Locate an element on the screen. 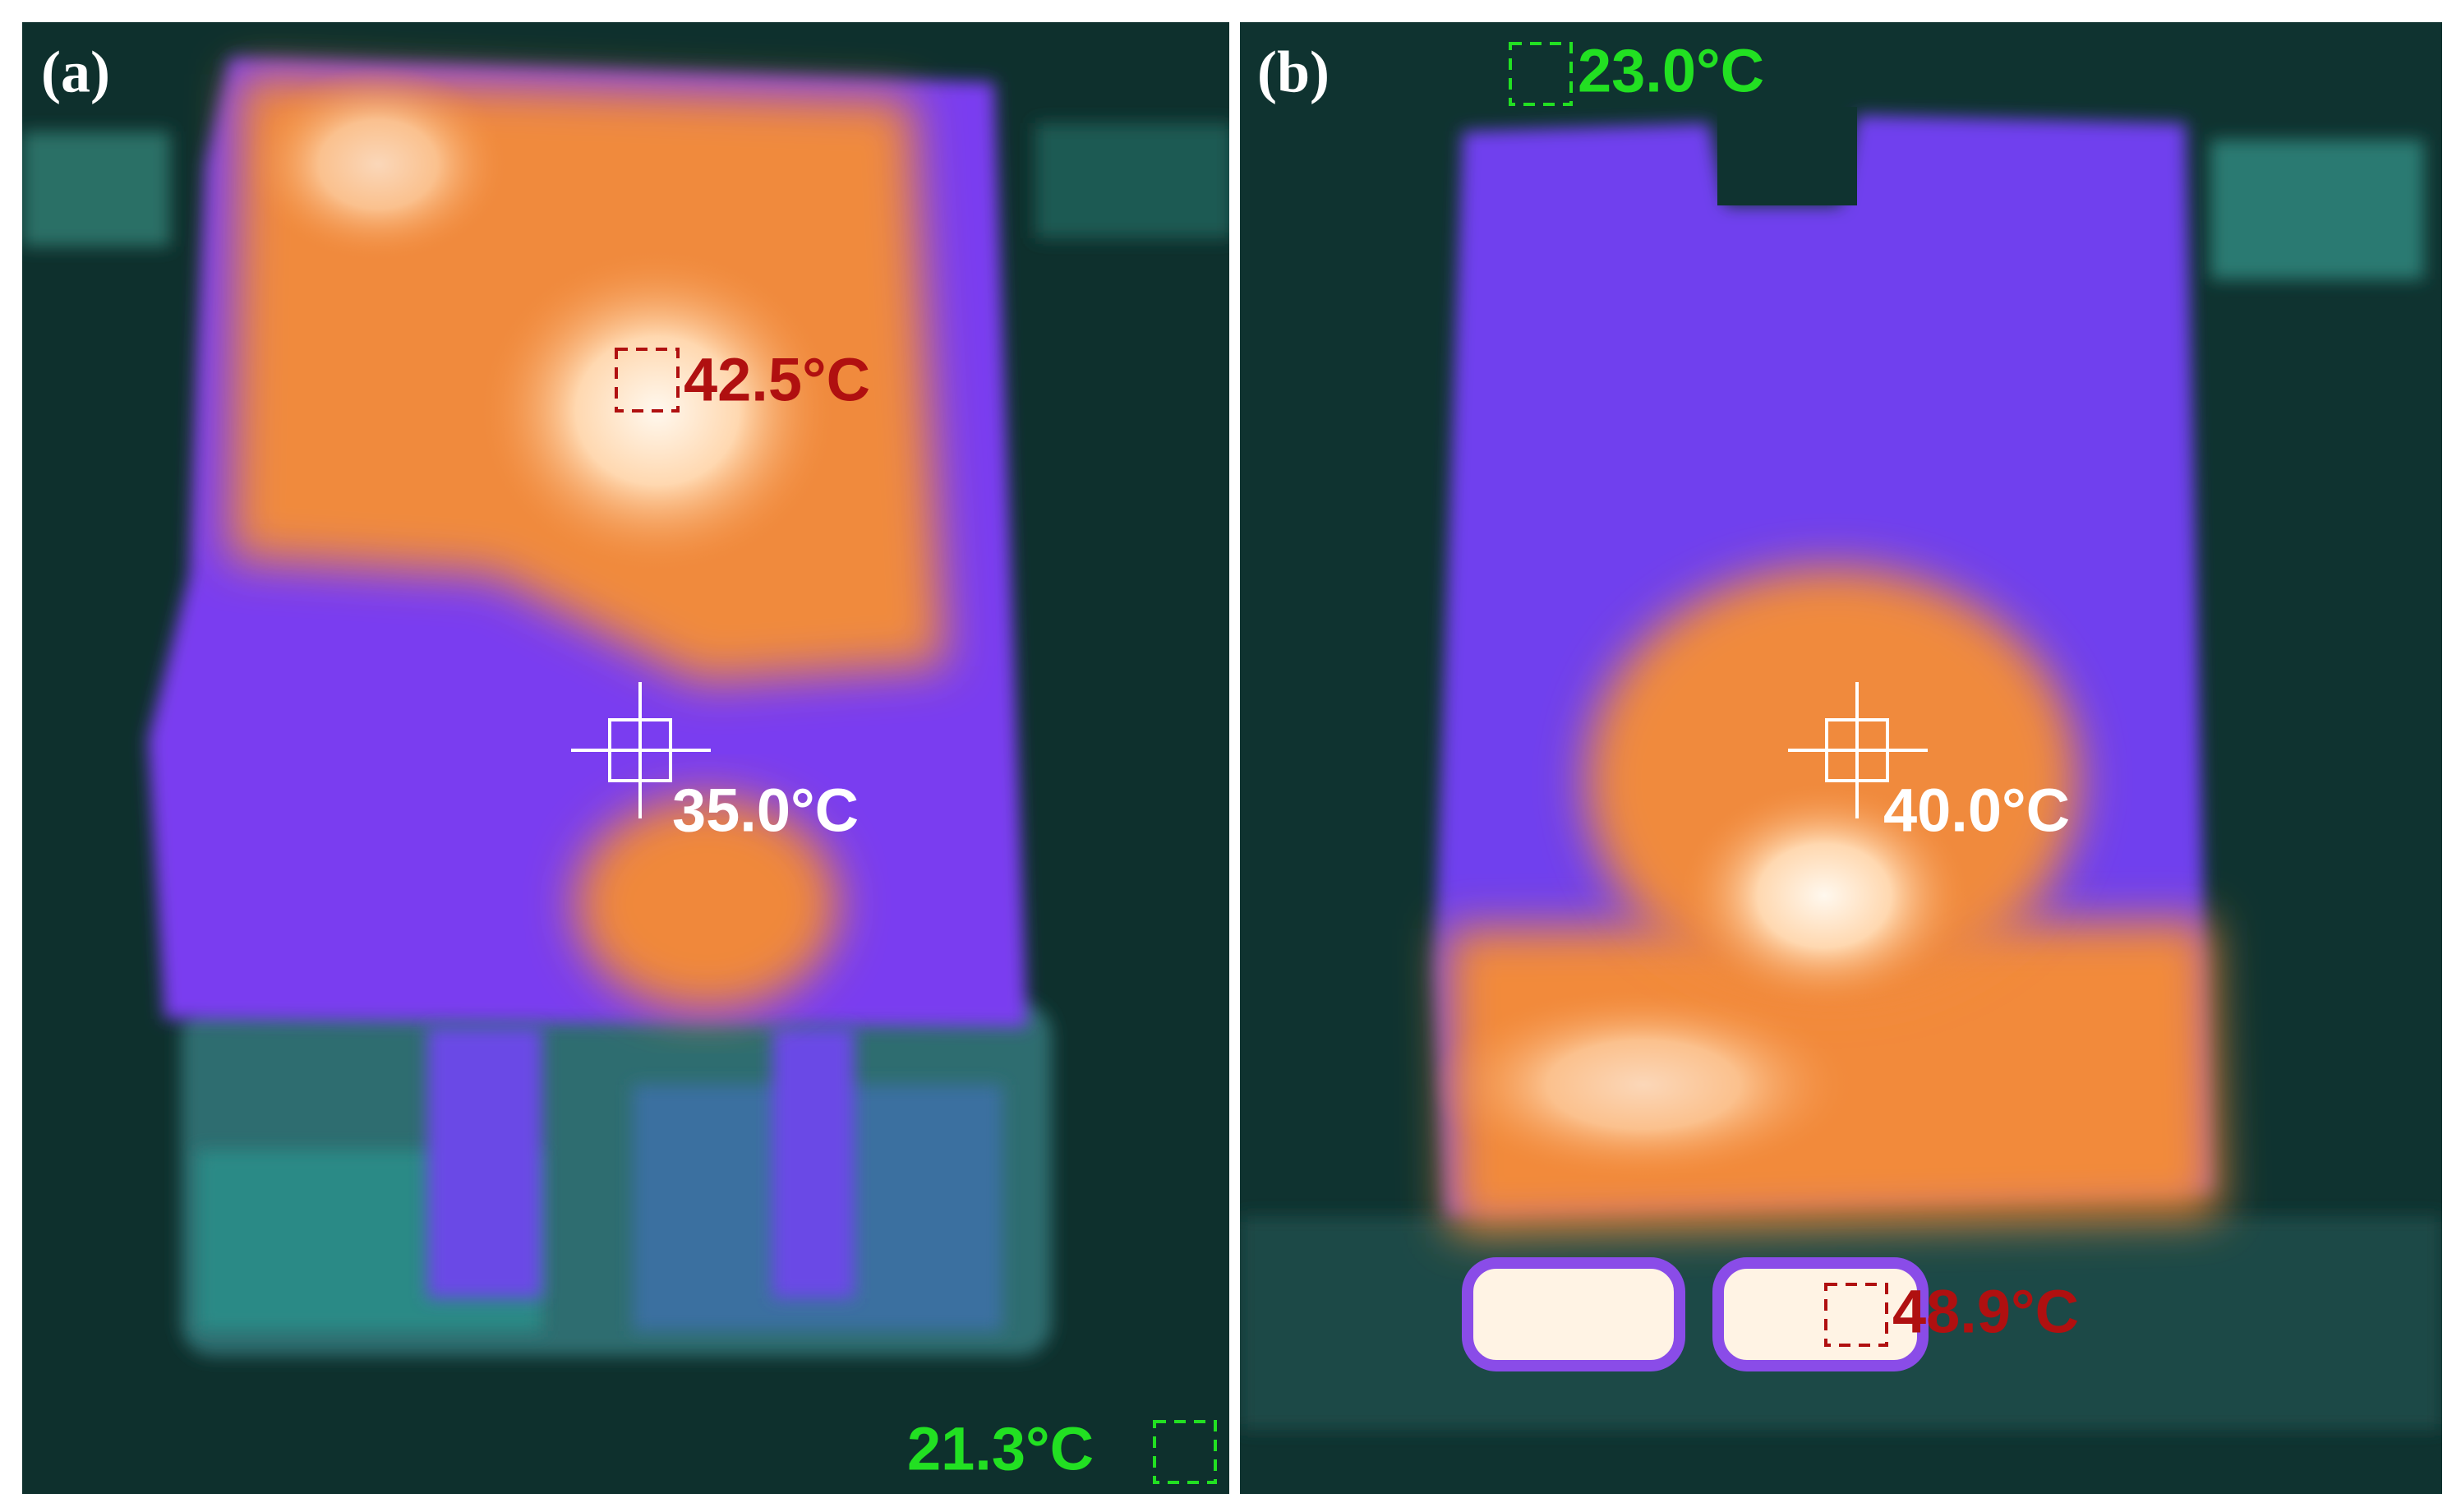 This screenshot has height=1512, width=2461. min-reading: 21.3°C is located at coordinates (1000, 1449).